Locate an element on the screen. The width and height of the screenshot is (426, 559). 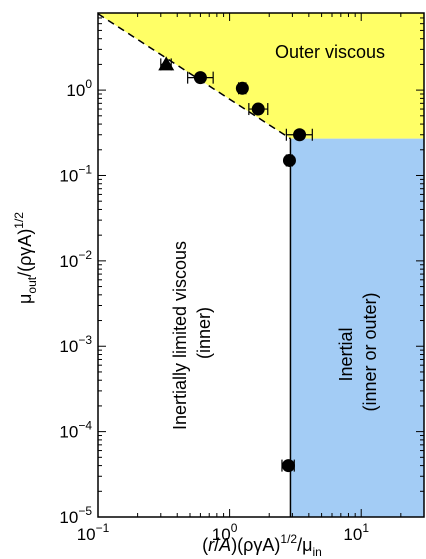
x-tick-label: 10¹ is located at coordinates (356, 532).